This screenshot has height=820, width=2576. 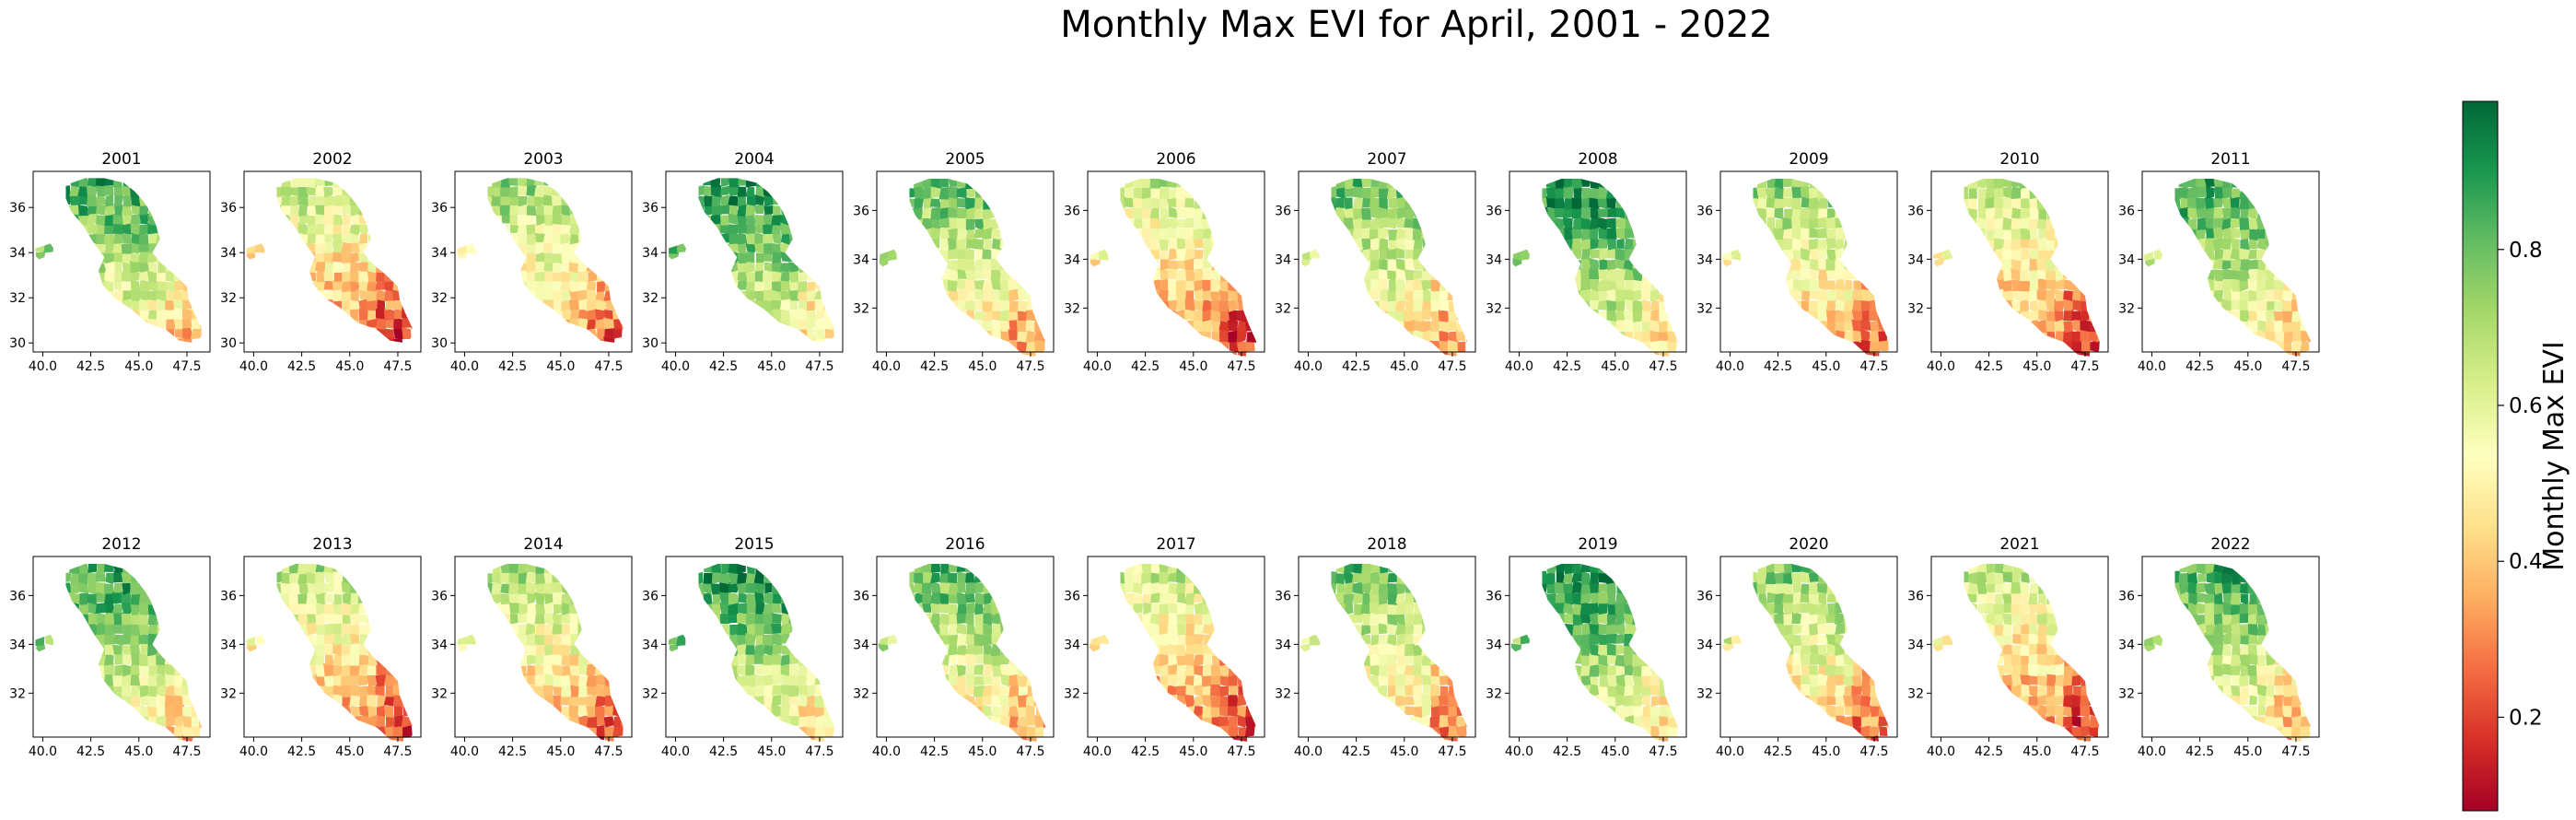 I want to click on map-panel: 2008 32 34 36 40.0 42.5 45.0 47.5, so click(x=1586, y=262).